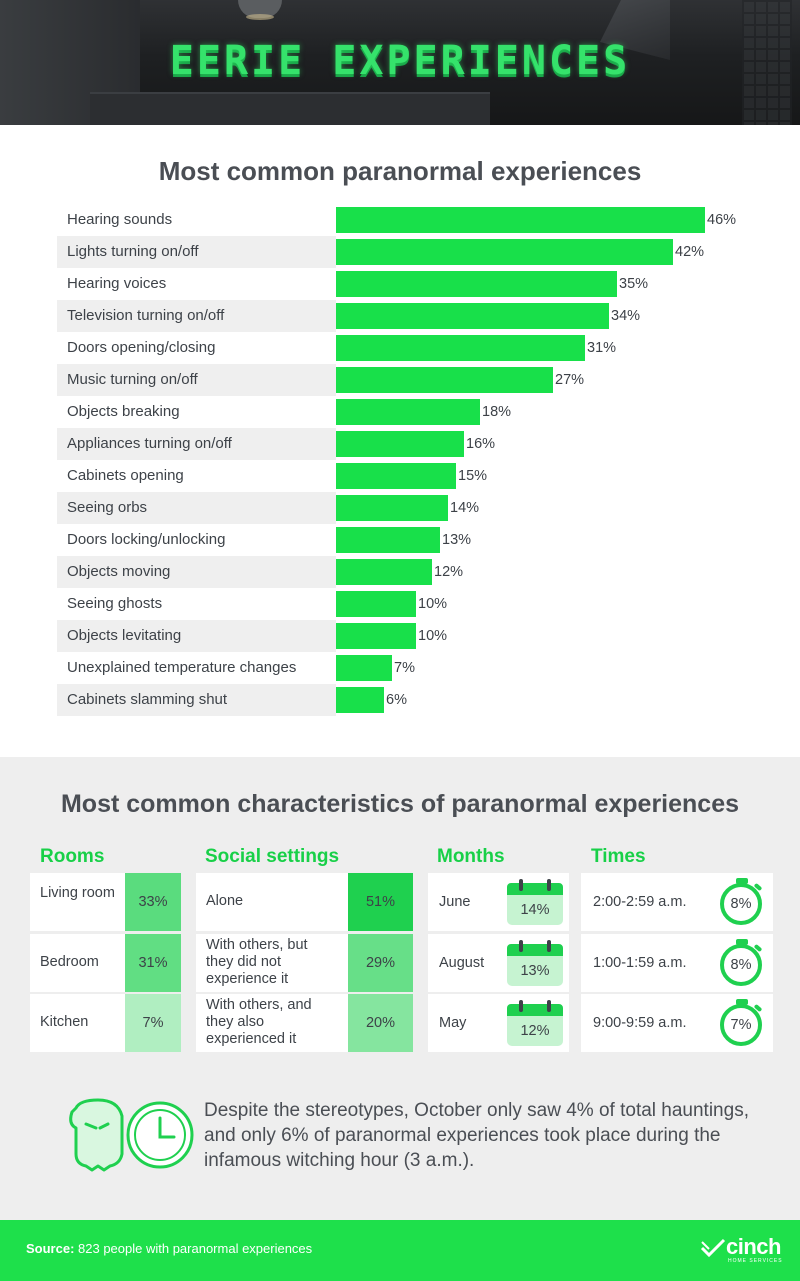 This screenshot has width=800, height=1281. What do you see at coordinates (107, 507) in the screenshot?
I see `bar-label: Seeing orbs` at bounding box center [107, 507].